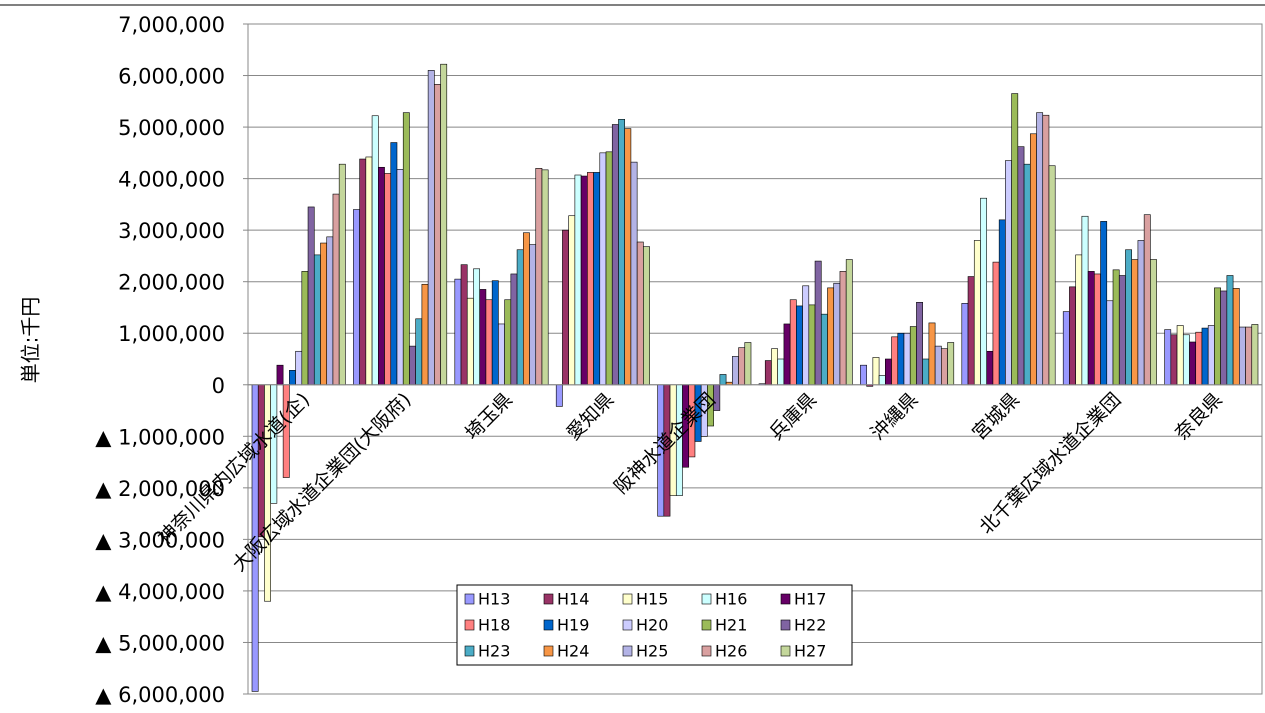 The height and width of the screenshot is (713, 1265). What do you see at coordinates (160, 592) in the screenshot?
I see `y-tick-label: ▲ 4,000,000` at bounding box center [160, 592].